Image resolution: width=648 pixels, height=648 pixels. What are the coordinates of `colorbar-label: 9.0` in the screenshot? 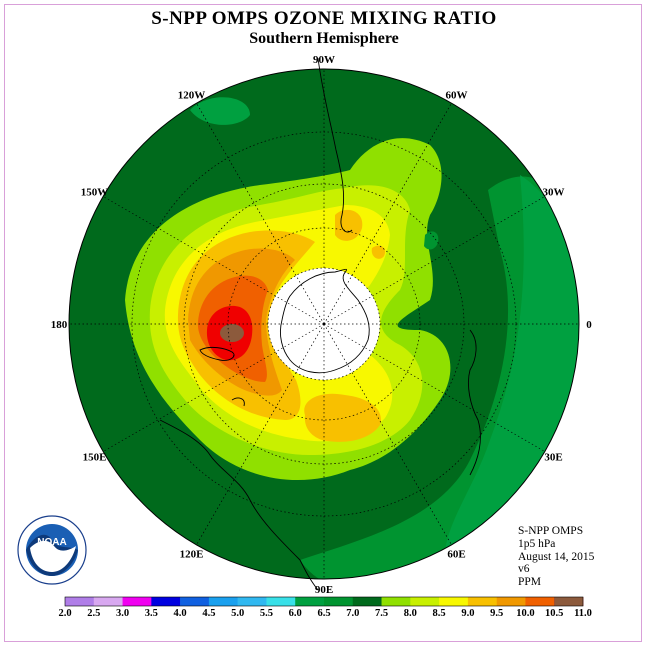 It's located at (468, 613).